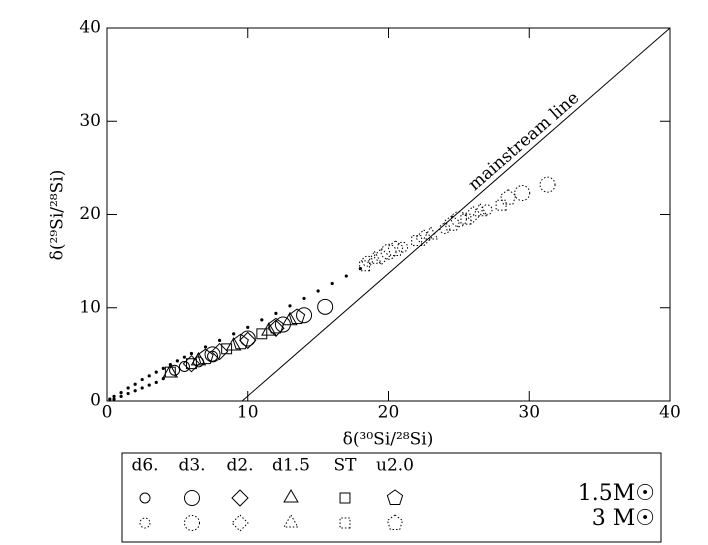  What do you see at coordinates (58, 215) in the screenshot?
I see `y-axis-label: δ(²⁹Si/²⁸Si)` at bounding box center [58, 215].